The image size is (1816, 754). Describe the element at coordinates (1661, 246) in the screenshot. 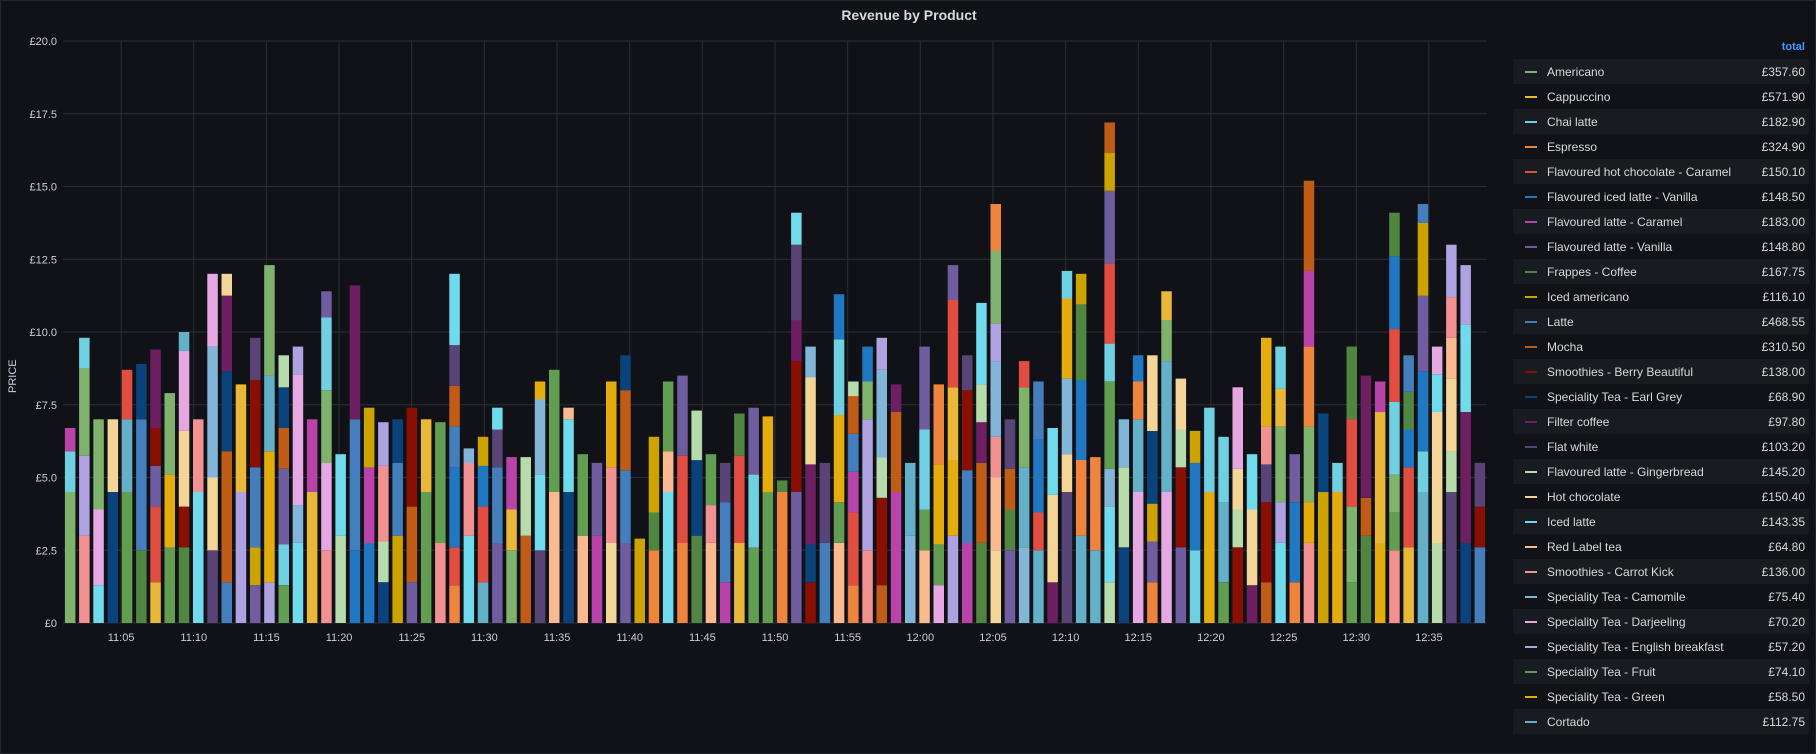

I see `legend-item: Flavoured latte - Vanilla £148.80` at that location.